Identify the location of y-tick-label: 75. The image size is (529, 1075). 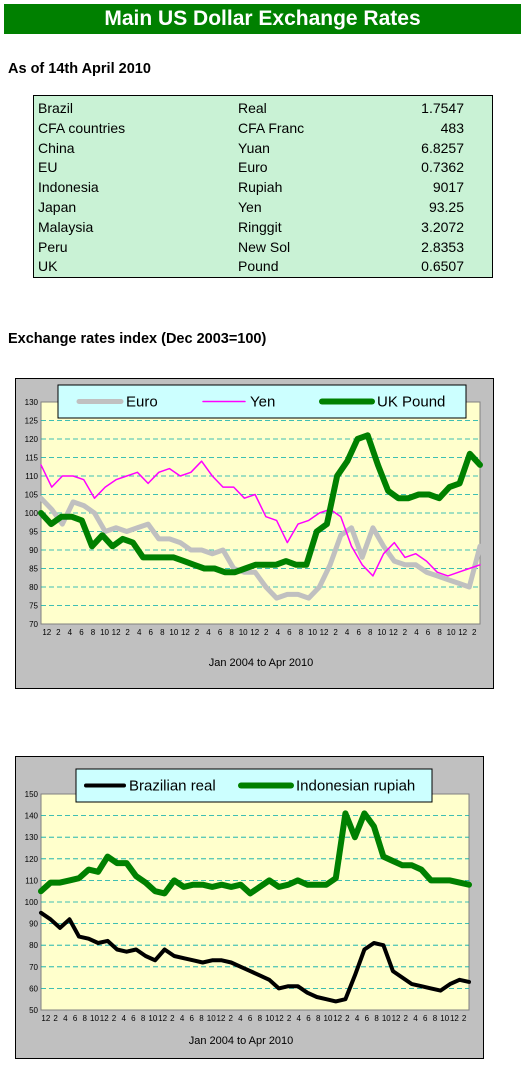
(33, 606).